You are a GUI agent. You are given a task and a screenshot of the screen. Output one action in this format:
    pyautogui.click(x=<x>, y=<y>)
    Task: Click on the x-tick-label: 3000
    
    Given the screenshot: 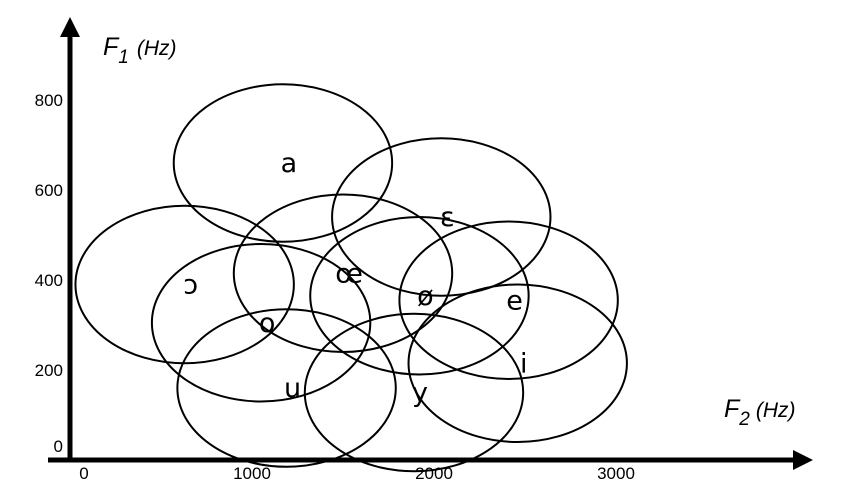 What is the action you would take?
    pyautogui.click(x=616, y=473)
    